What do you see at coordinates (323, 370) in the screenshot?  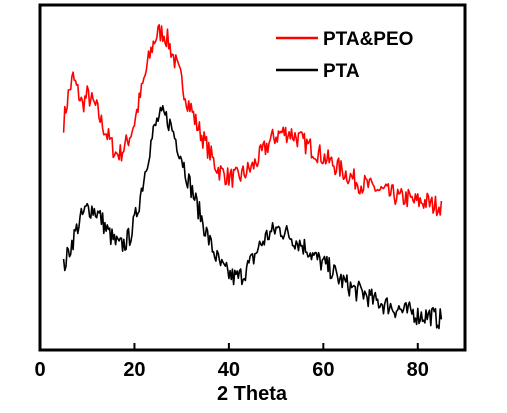 I see `x-tick-label: 60` at bounding box center [323, 370].